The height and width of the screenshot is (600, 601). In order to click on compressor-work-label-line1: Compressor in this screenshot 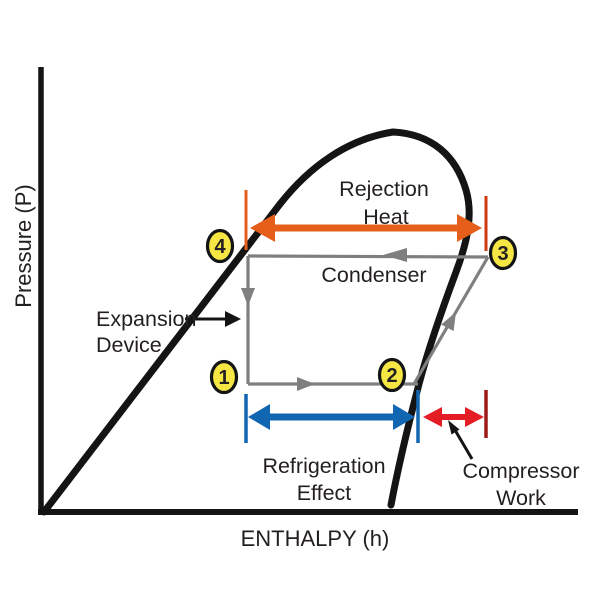, I will do `click(520, 471)`.